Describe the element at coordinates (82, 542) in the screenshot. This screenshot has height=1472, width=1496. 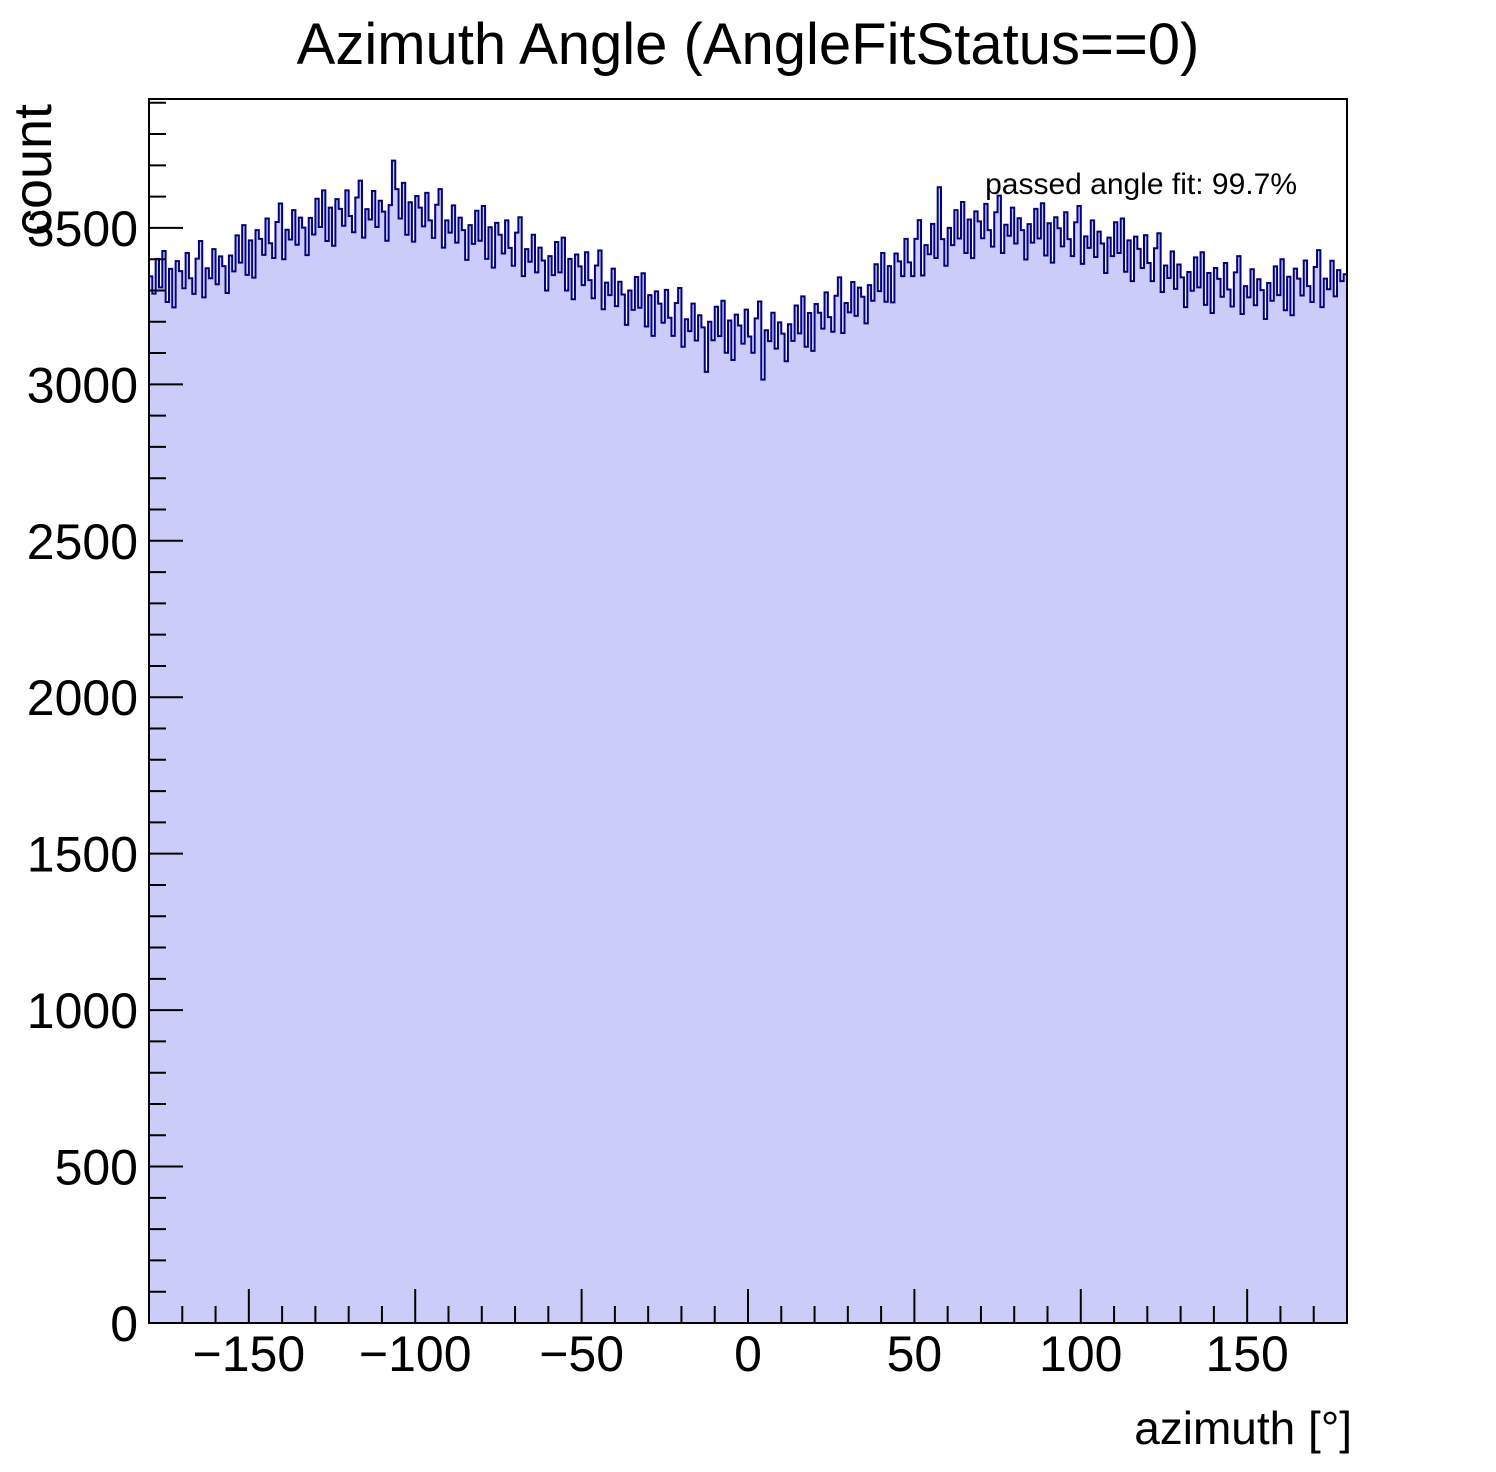
I see `y-tick-label: 2500` at that location.